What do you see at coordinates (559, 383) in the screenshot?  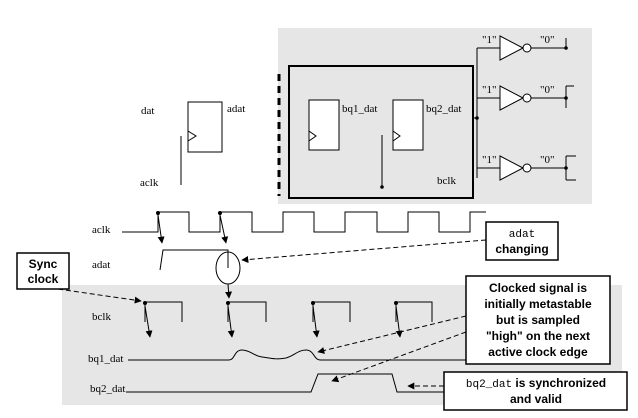 I see `synchronized-text-1: is synchronized` at bounding box center [559, 383].